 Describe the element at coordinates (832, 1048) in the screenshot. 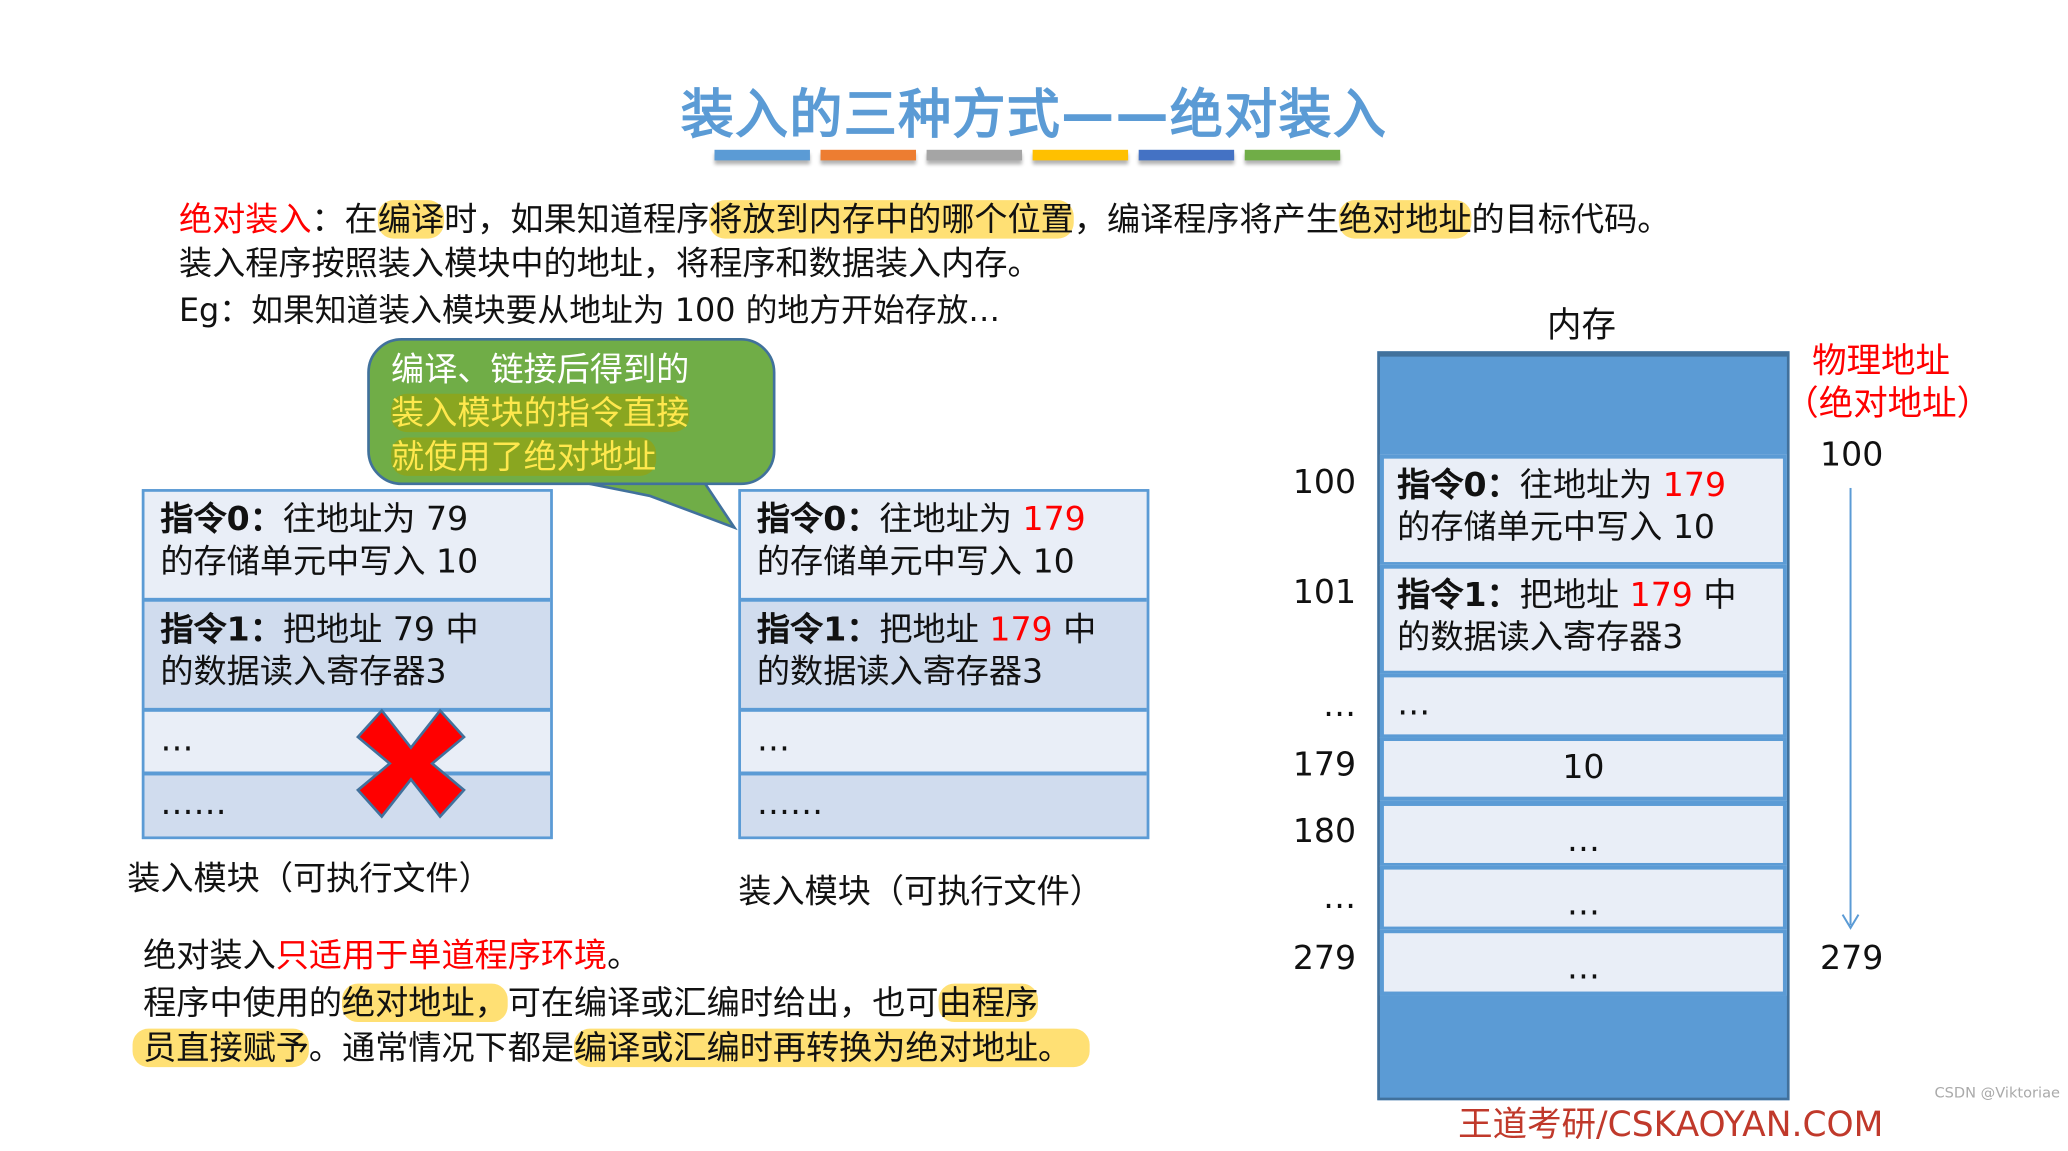

I see `highlight-text: 编译或汇编时再转换为绝对地址。` at that location.